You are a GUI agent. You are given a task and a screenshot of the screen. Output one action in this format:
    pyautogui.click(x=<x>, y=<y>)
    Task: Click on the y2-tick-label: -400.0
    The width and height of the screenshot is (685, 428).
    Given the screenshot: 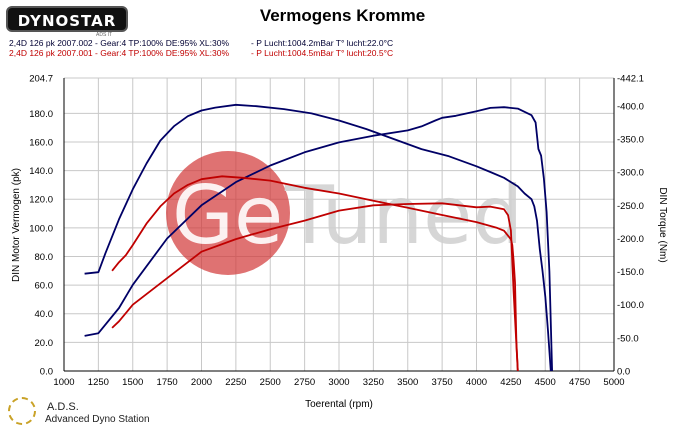 What is the action you would take?
    pyautogui.click(x=630, y=106)
    